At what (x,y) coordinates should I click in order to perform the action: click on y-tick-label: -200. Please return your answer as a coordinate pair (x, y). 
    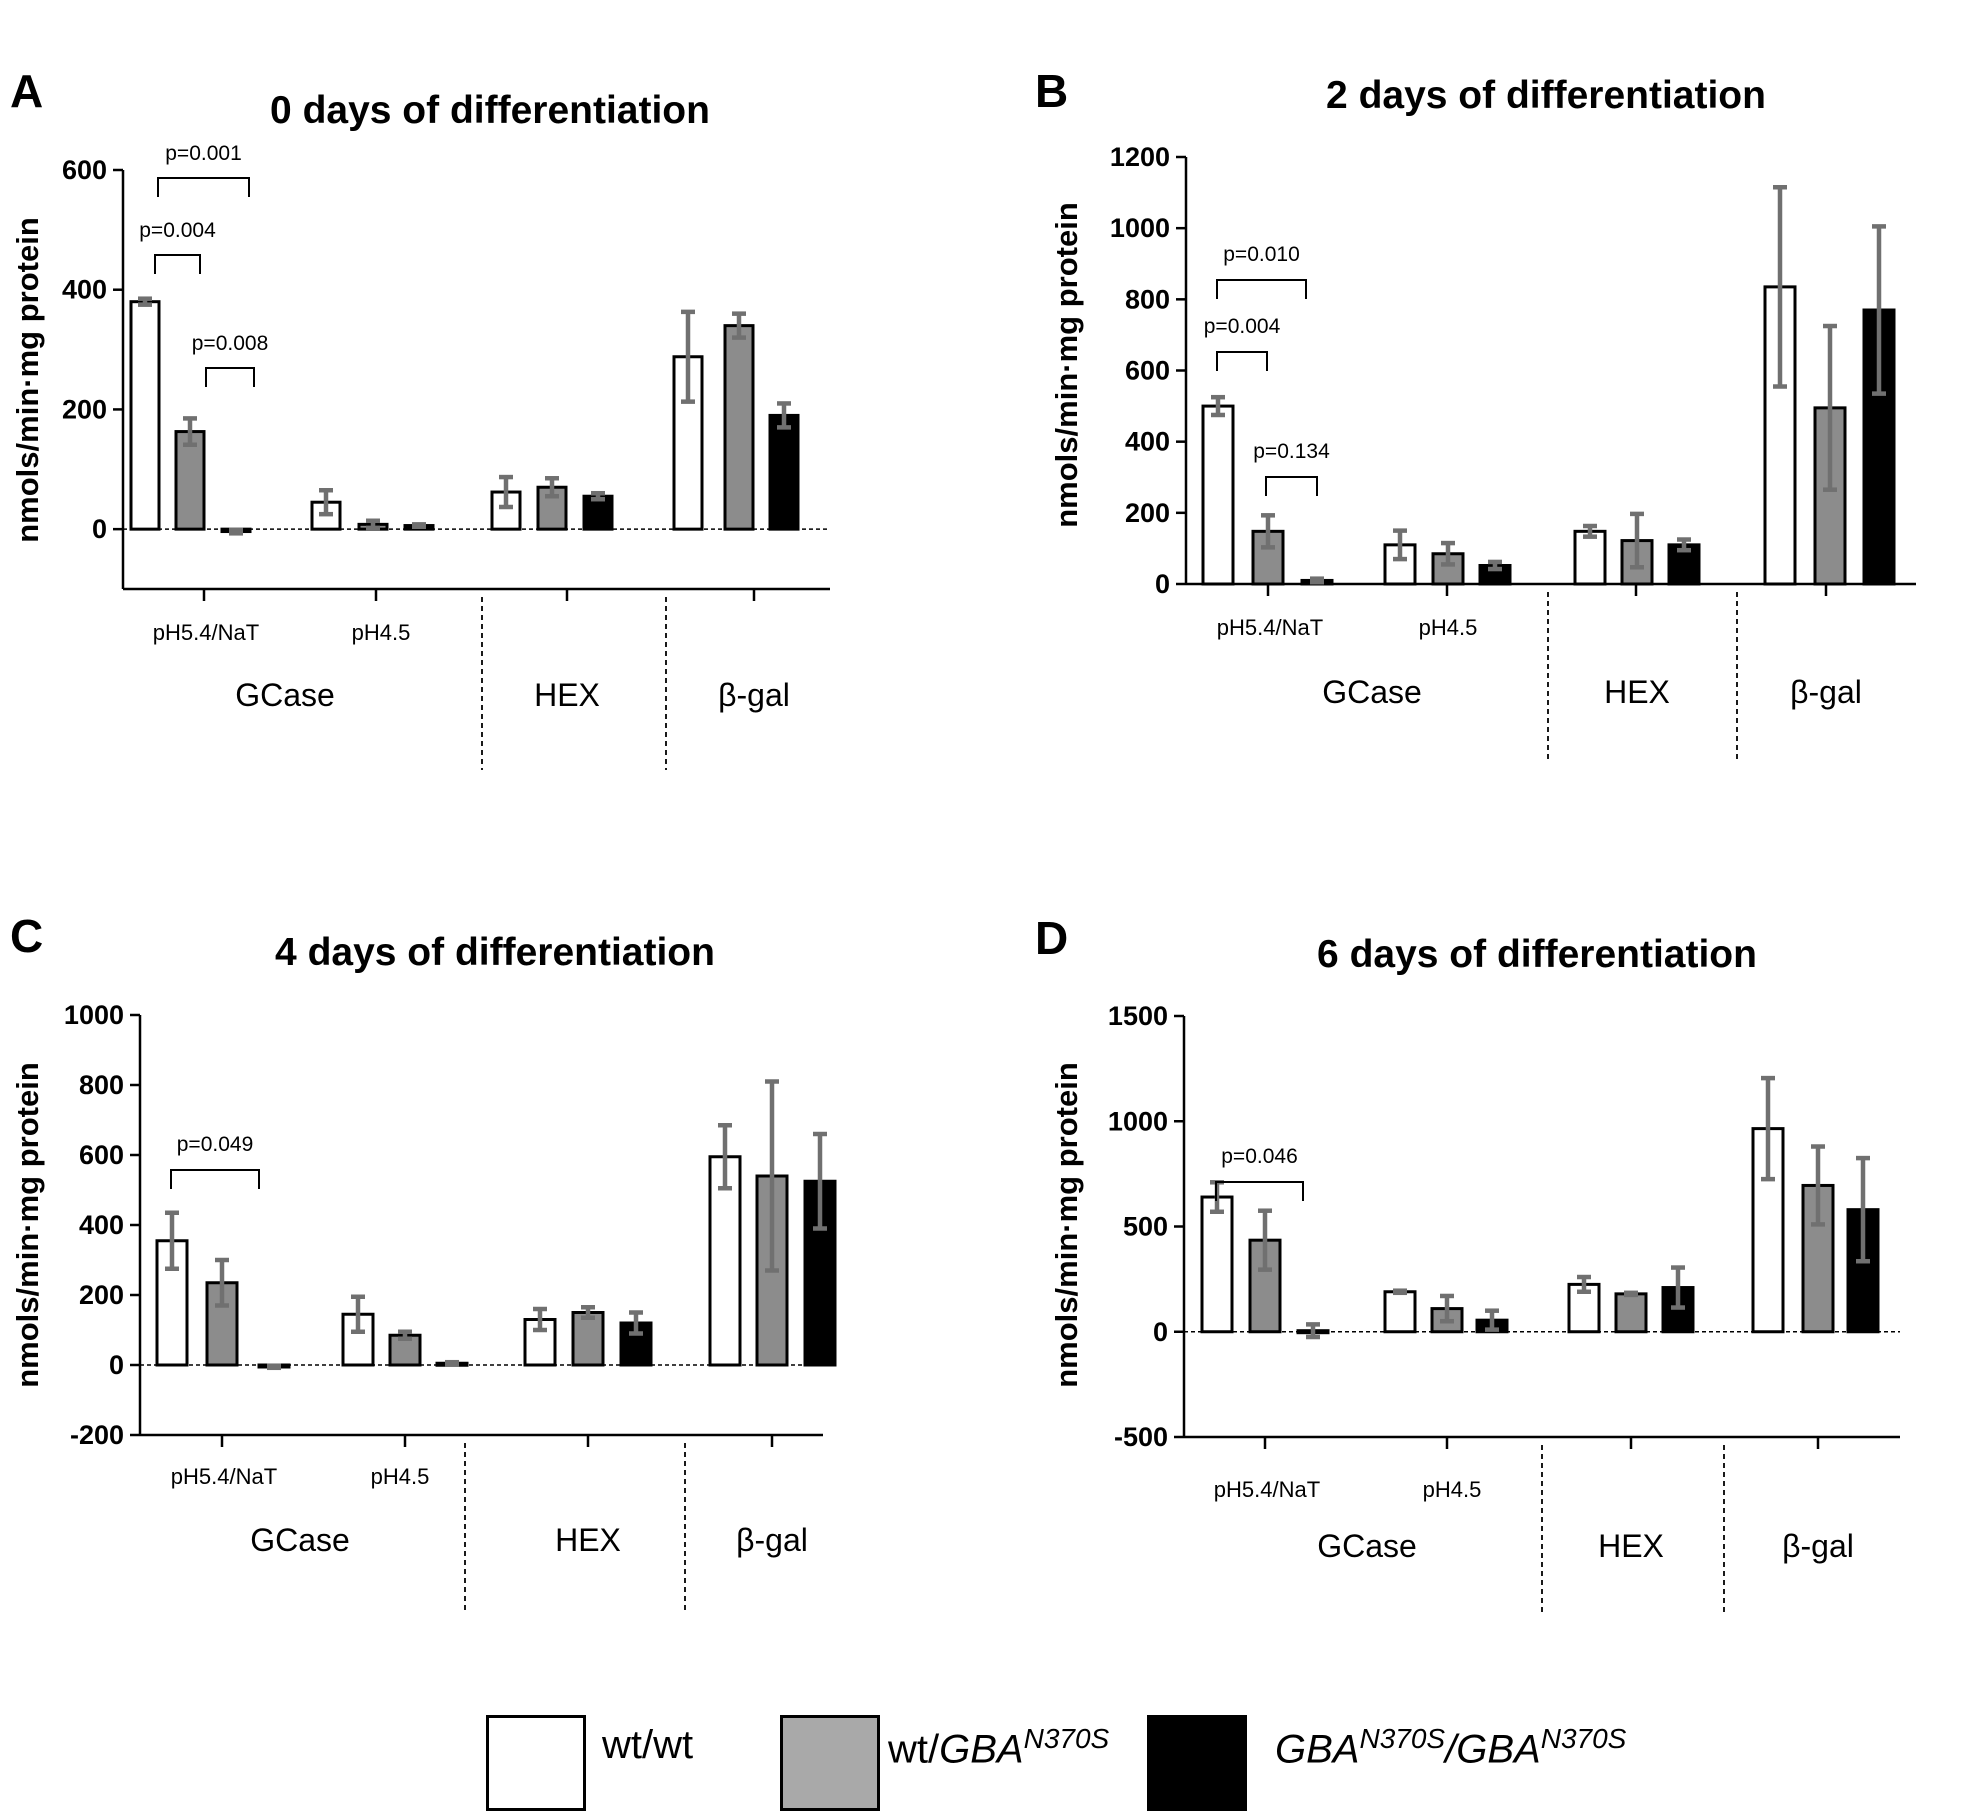
    Looking at the image, I should click on (97, 1435).